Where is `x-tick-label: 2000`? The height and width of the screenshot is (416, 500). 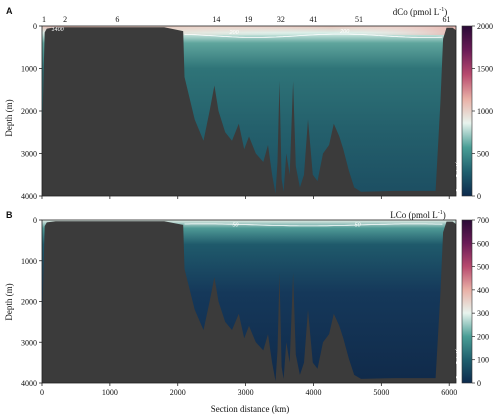
x-tick-label: 2000 is located at coordinates (178, 392).